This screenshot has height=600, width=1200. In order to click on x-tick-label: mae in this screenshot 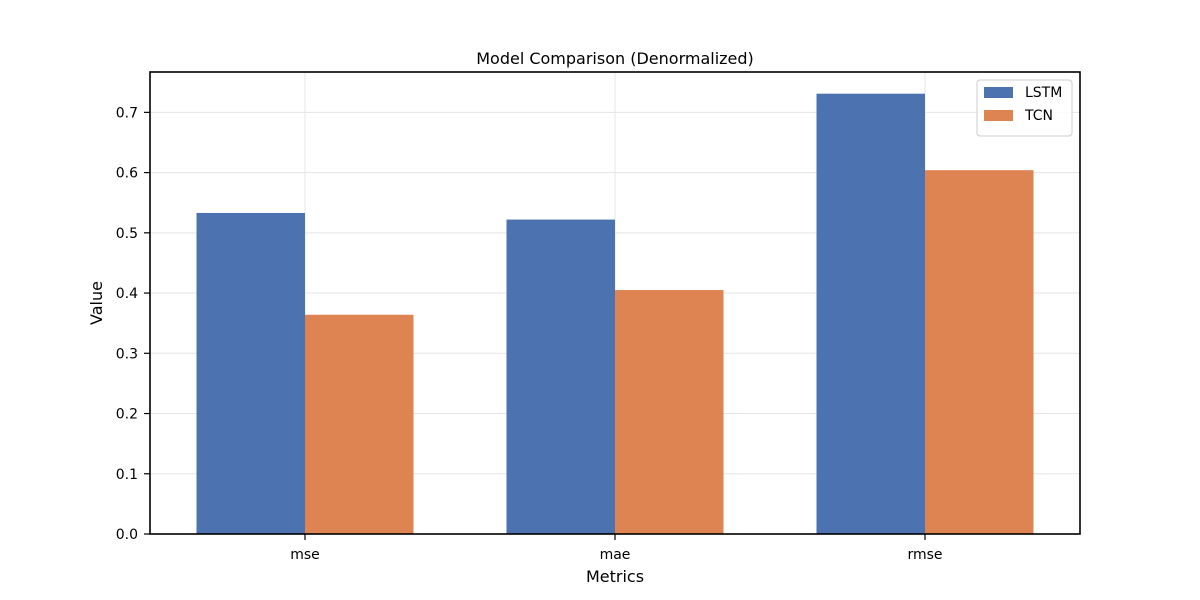, I will do `click(615, 555)`.